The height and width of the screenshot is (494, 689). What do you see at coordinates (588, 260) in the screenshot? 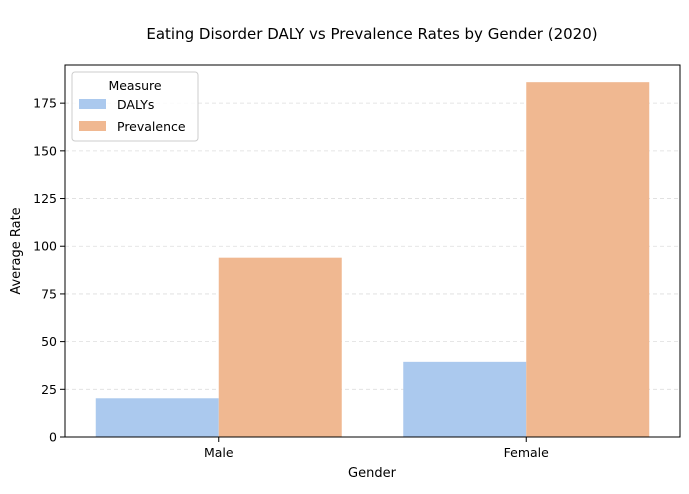
I see `bar-prevalence-female` at bounding box center [588, 260].